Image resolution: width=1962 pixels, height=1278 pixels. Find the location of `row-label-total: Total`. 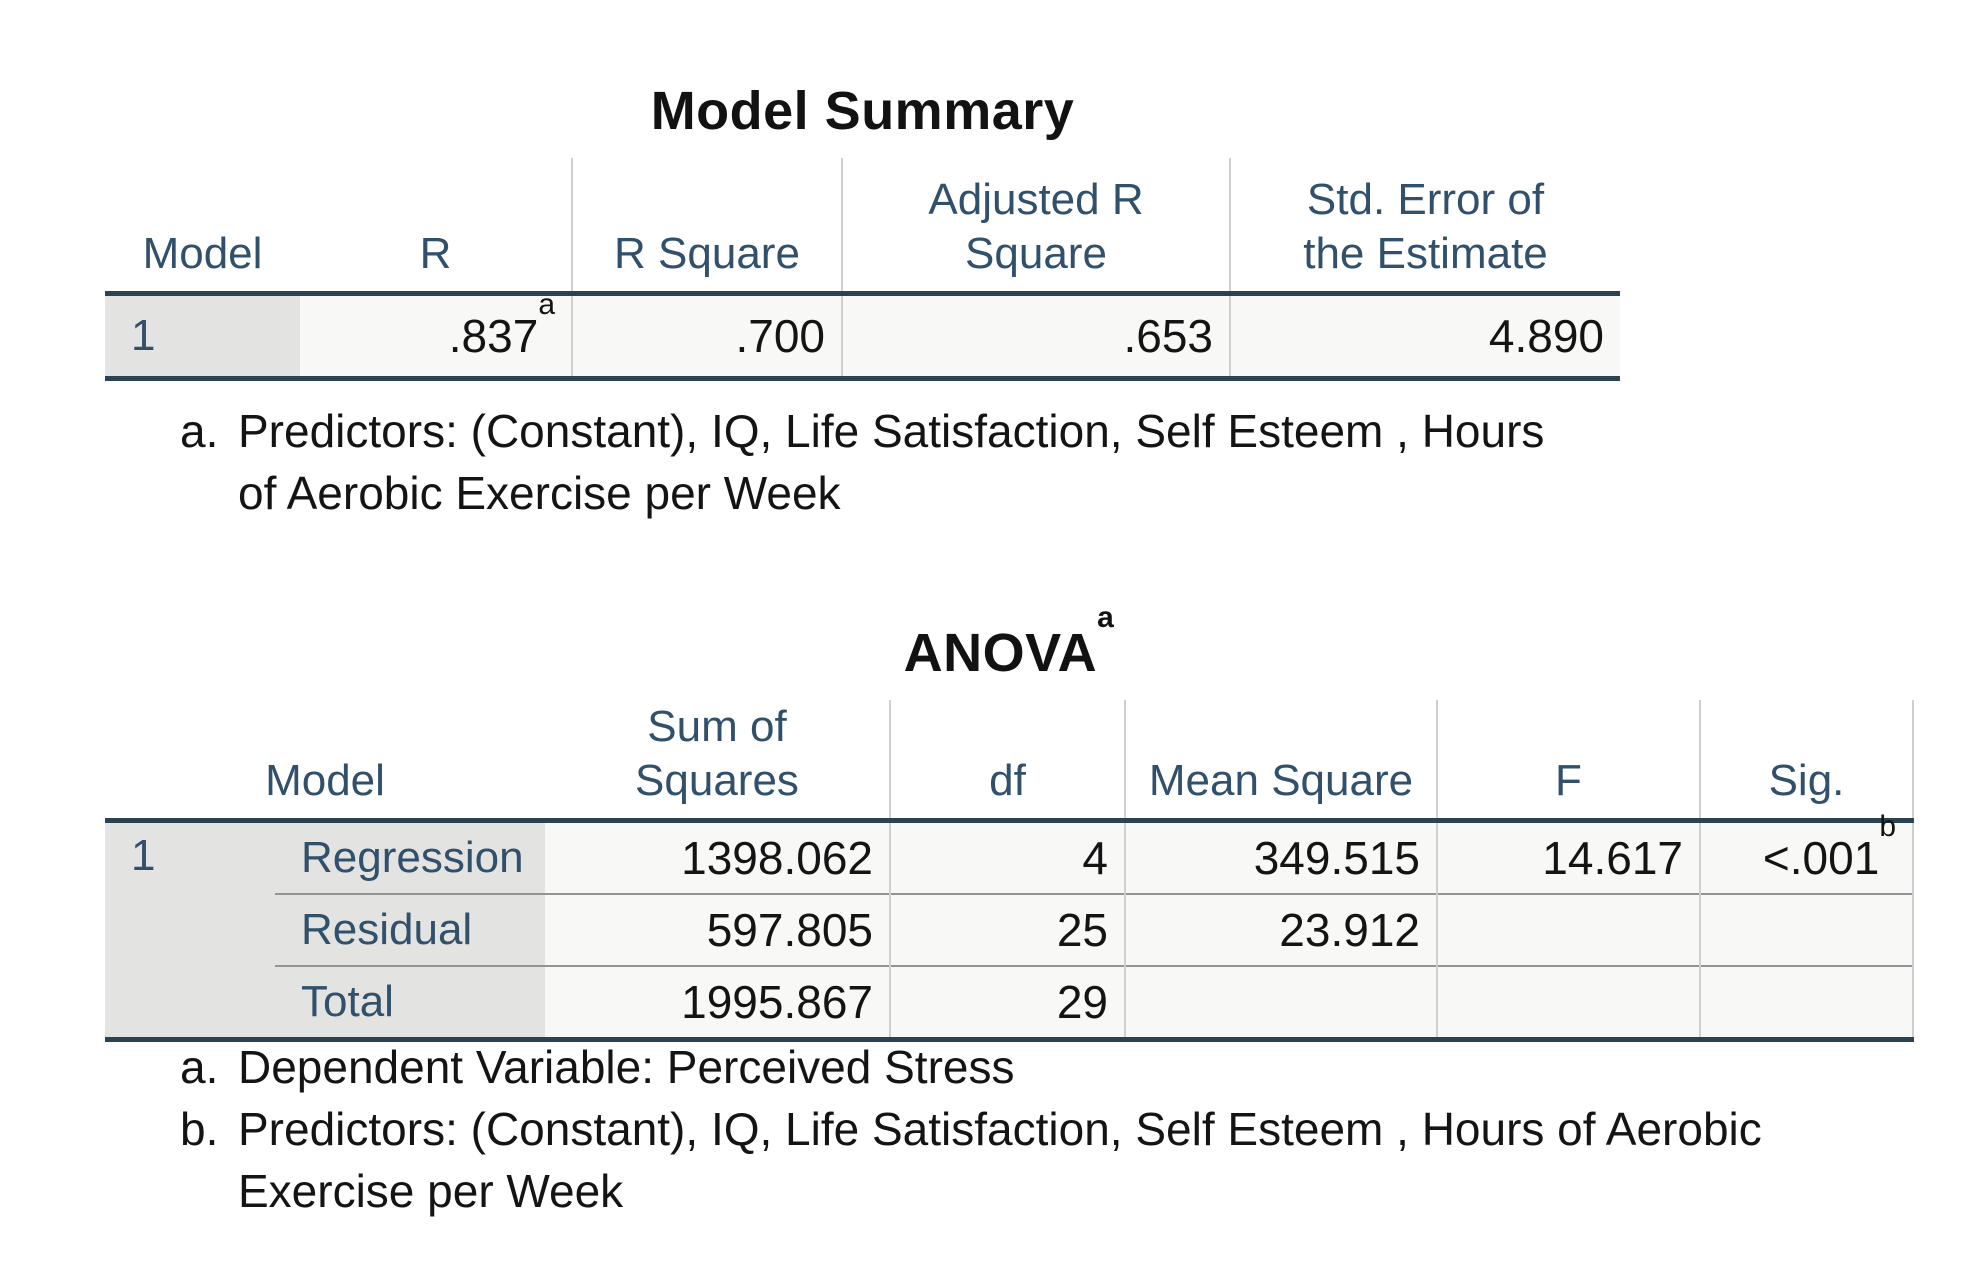

row-label-total: Total is located at coordinates (410, 1003).